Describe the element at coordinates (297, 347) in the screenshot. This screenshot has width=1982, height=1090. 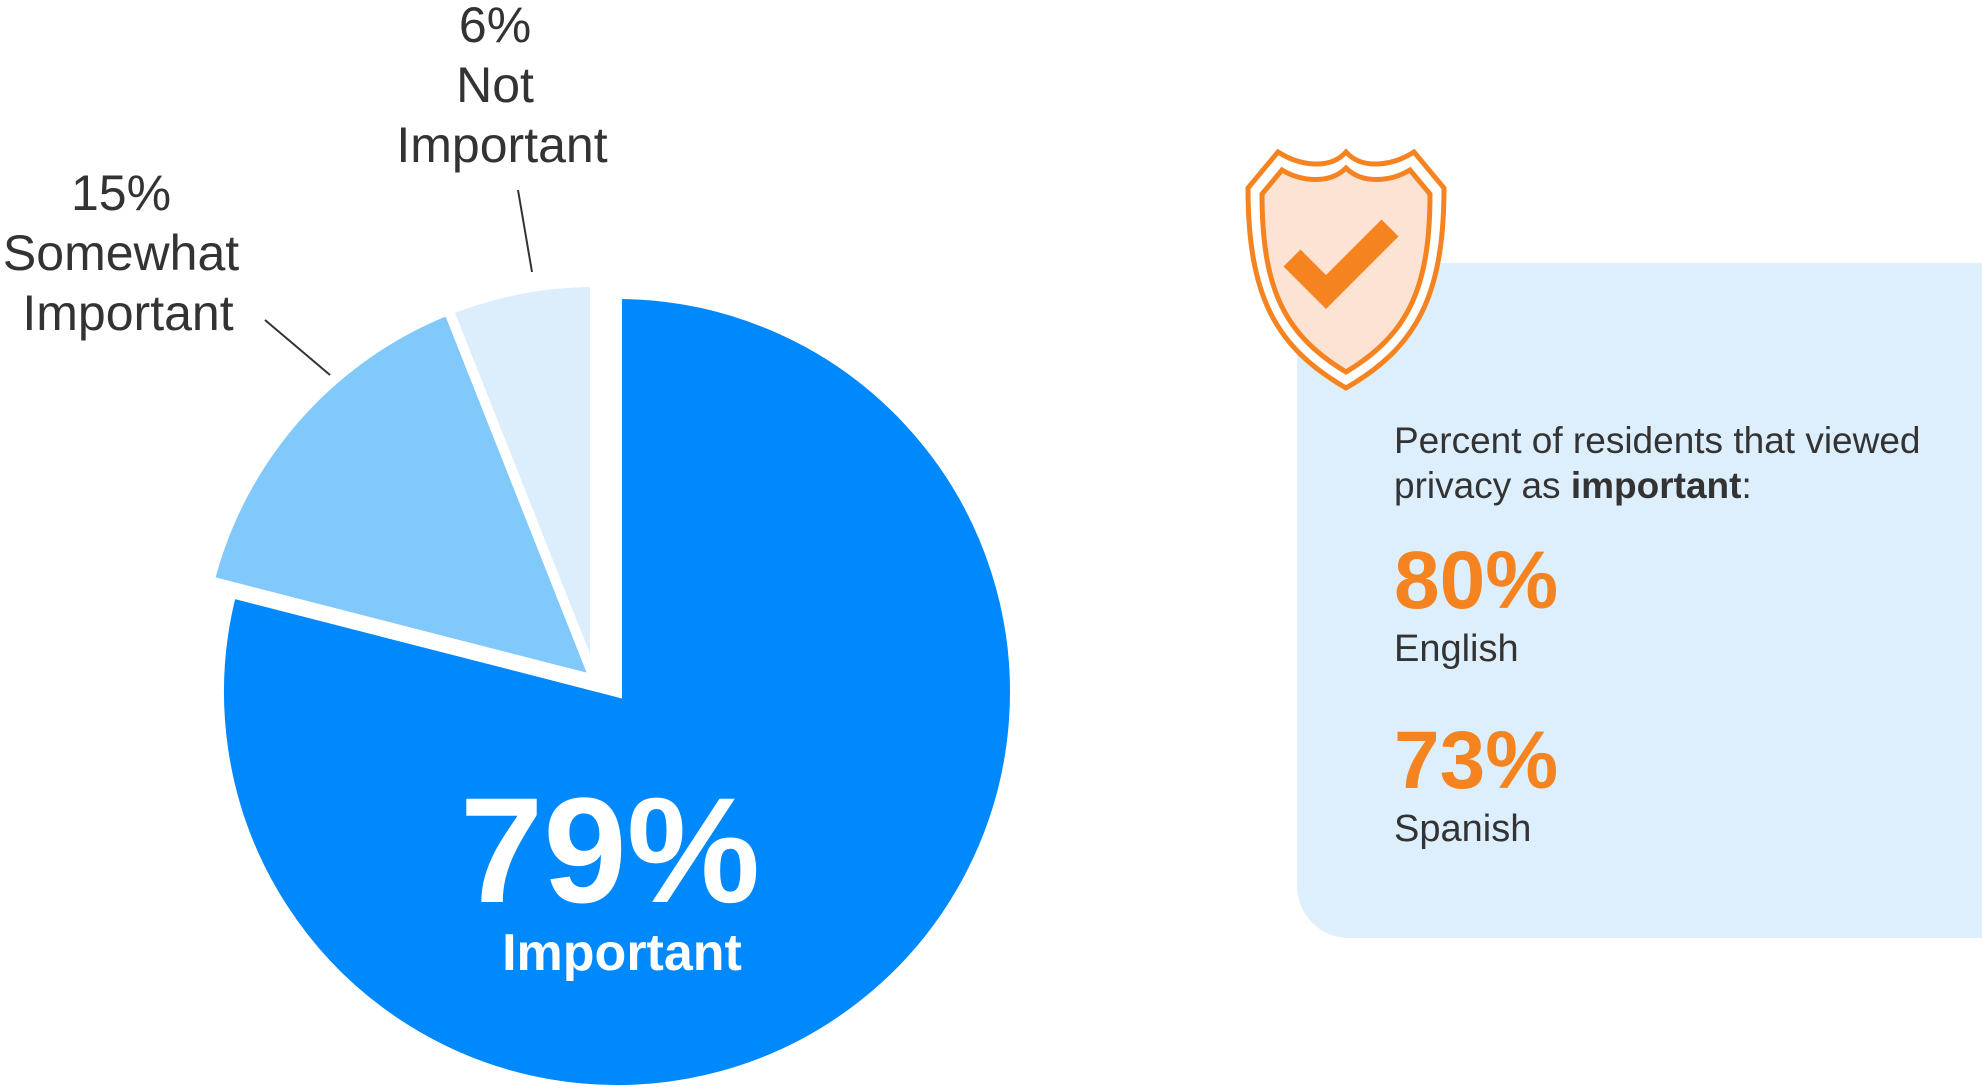
I see `leader-line-somewhat-important` at that location.